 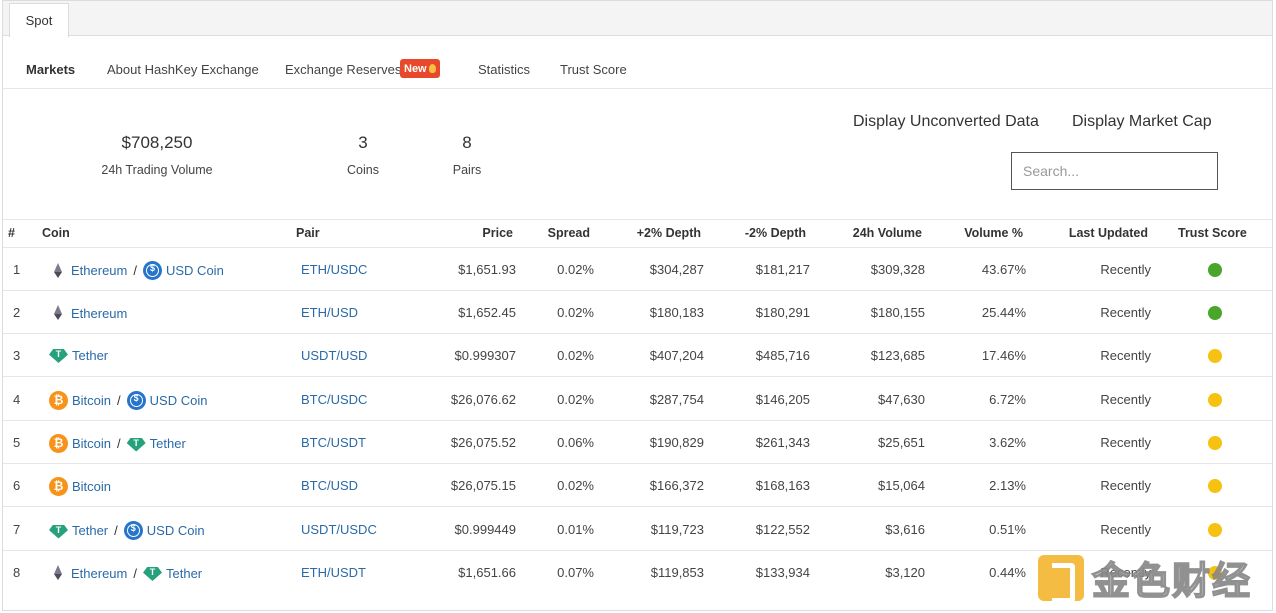 What do you see at coordinates (901, 399) in the screenshot?
I see `volume: $47,630` at bounding box center [901, 399].